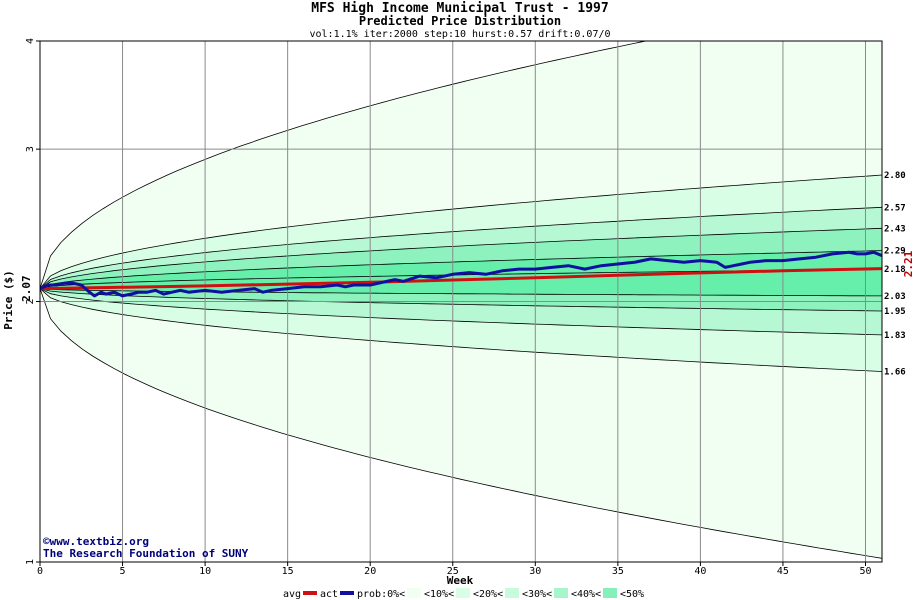  What do you see at coordinates (895, 229) in the screenshot?
I see `percentile-end-label: 2.43` at bounding box center [895, 229].